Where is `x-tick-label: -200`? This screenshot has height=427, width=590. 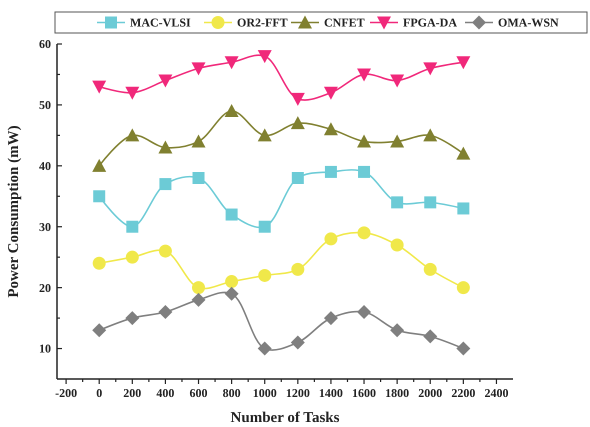 x-tick-label: -200 is located at coordinates (66, 393).